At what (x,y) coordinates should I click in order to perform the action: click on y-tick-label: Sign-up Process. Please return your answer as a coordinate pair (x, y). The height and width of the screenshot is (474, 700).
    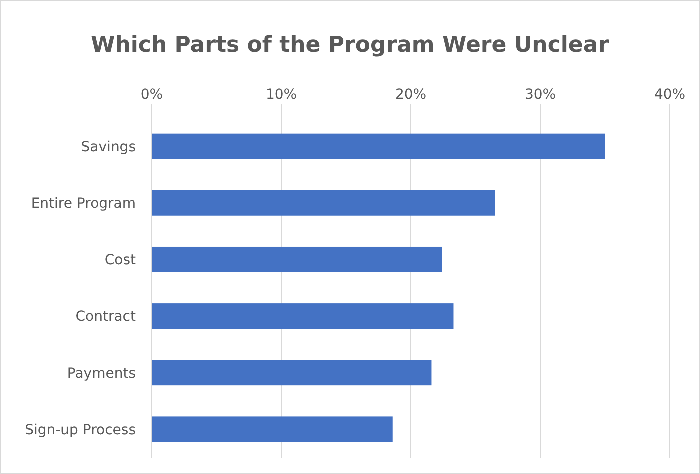
    Looking at the image, I should click on (80, 430).